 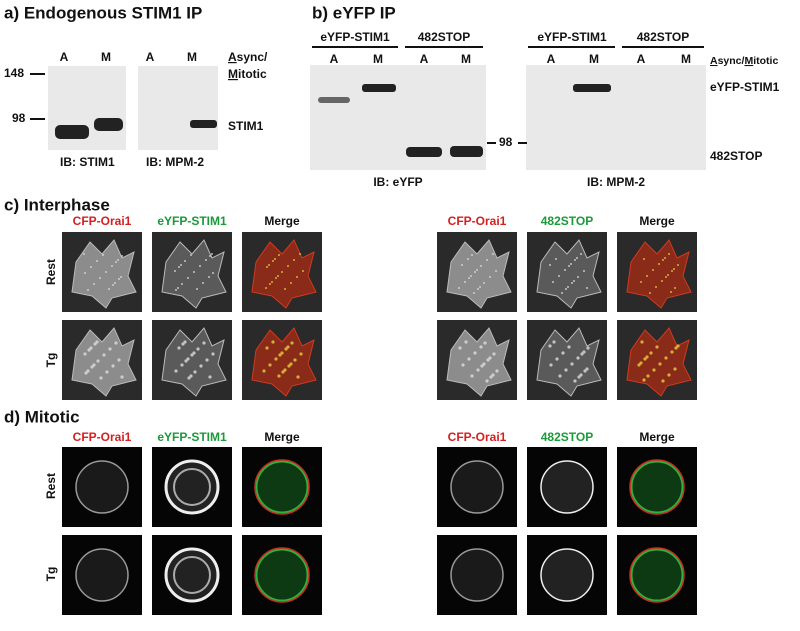 I want to click on marker-label: 98, so click(x=506, y=142).